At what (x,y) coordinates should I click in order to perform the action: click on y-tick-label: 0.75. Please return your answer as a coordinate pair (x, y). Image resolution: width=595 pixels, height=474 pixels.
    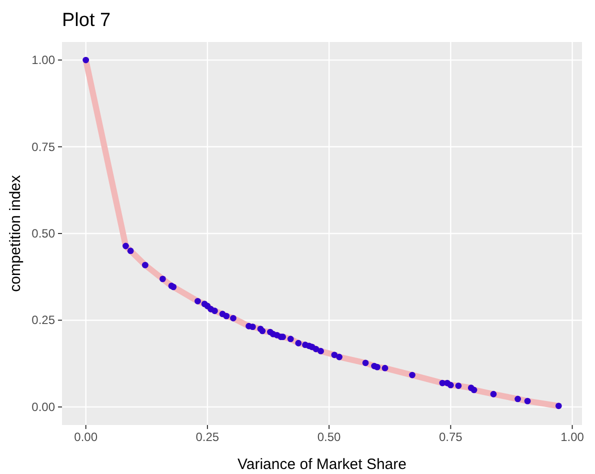
    Looking at the image, I should click on (44, 147).